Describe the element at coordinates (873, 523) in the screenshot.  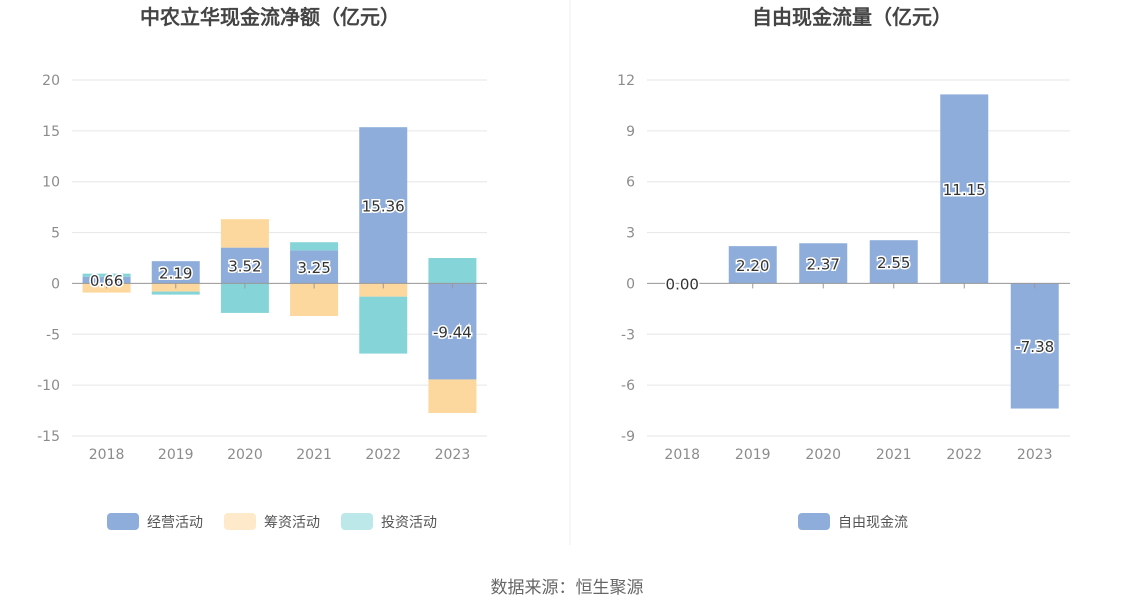
I see `legend-label: 自由现金流` at that location.